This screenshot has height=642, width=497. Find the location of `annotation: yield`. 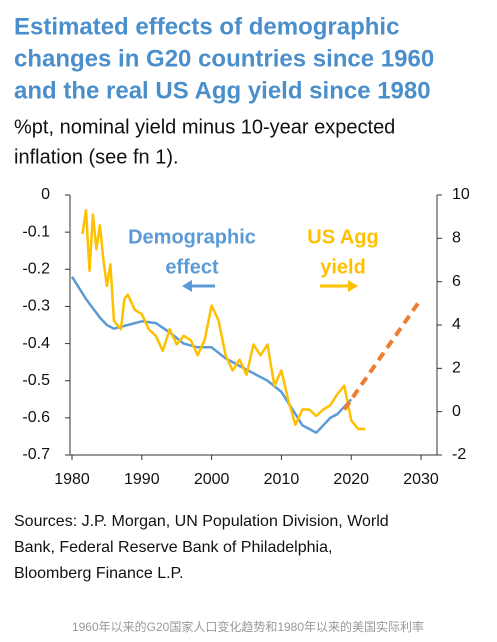

annotation: yield is located at coordinates (343, 267).